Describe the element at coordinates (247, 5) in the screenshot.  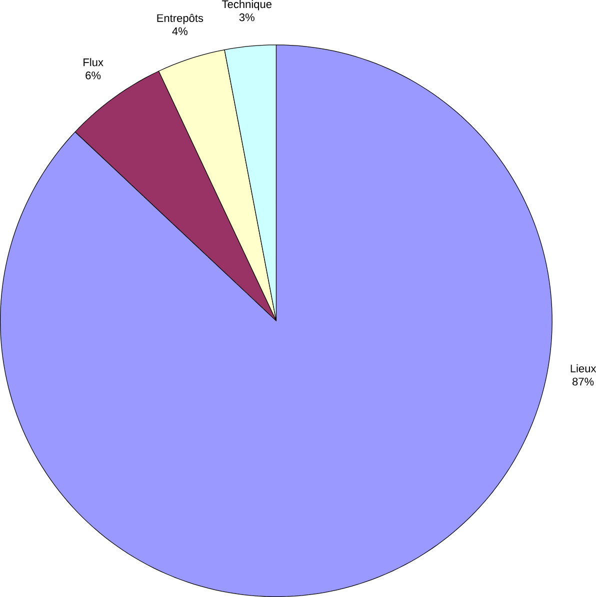
I see `slice-label: Technique` at that location.